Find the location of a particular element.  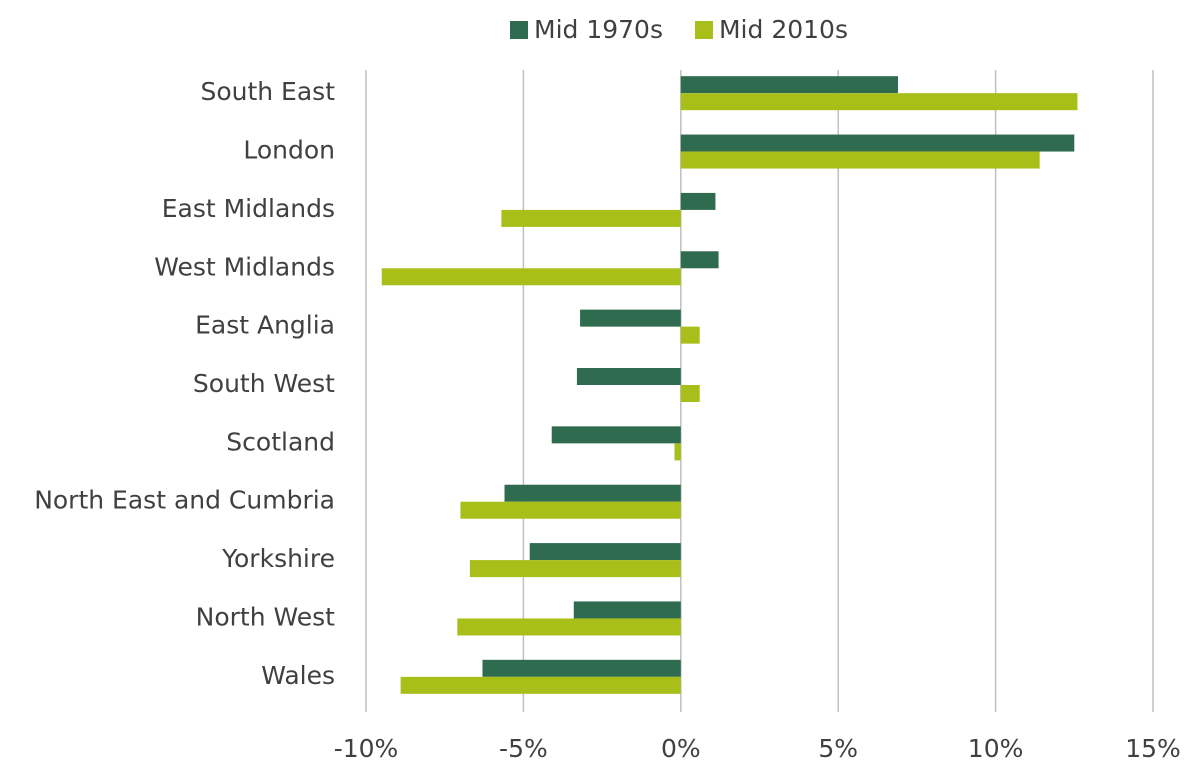

y-tick-label: East Anglia is located at coordinates (265, 325).